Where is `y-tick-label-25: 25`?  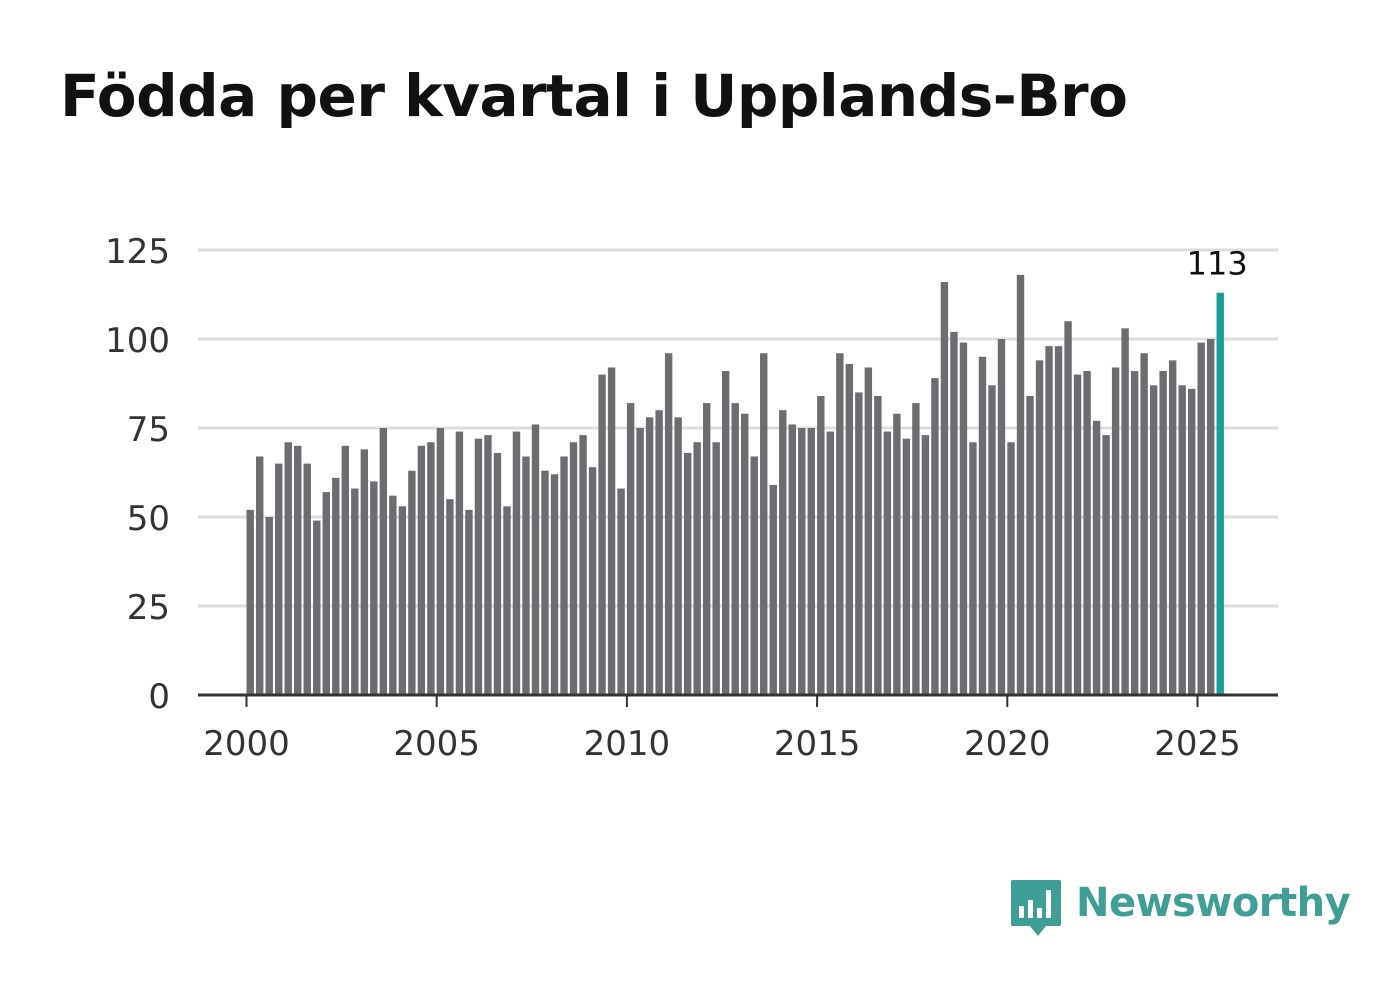 y-tick-label-25: 25 is located at coordinates (148, 608).